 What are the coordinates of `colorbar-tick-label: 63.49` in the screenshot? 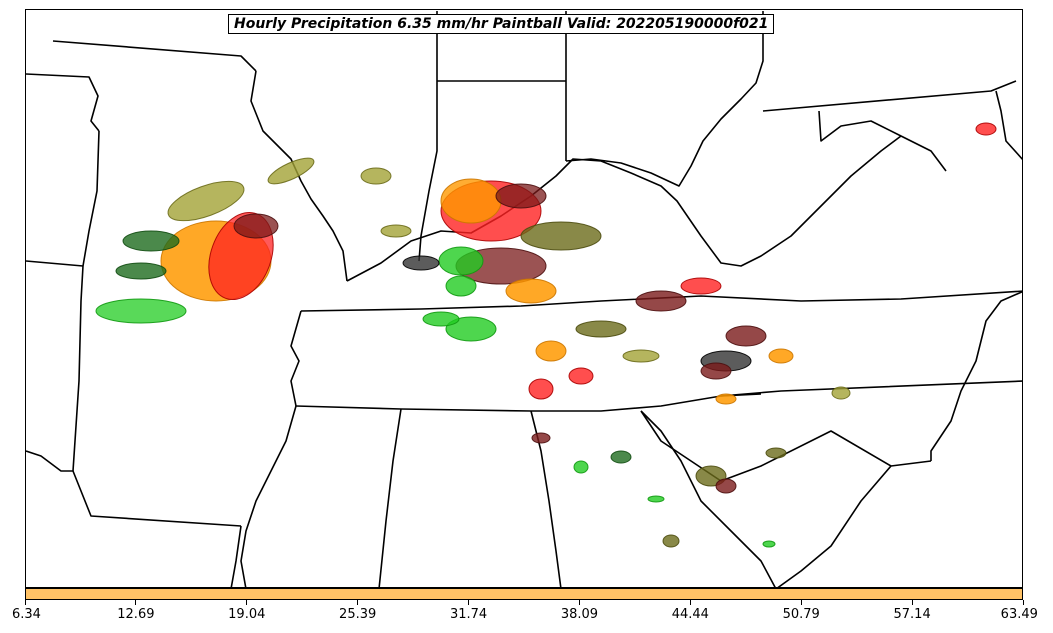 It's located at (1019, 614).